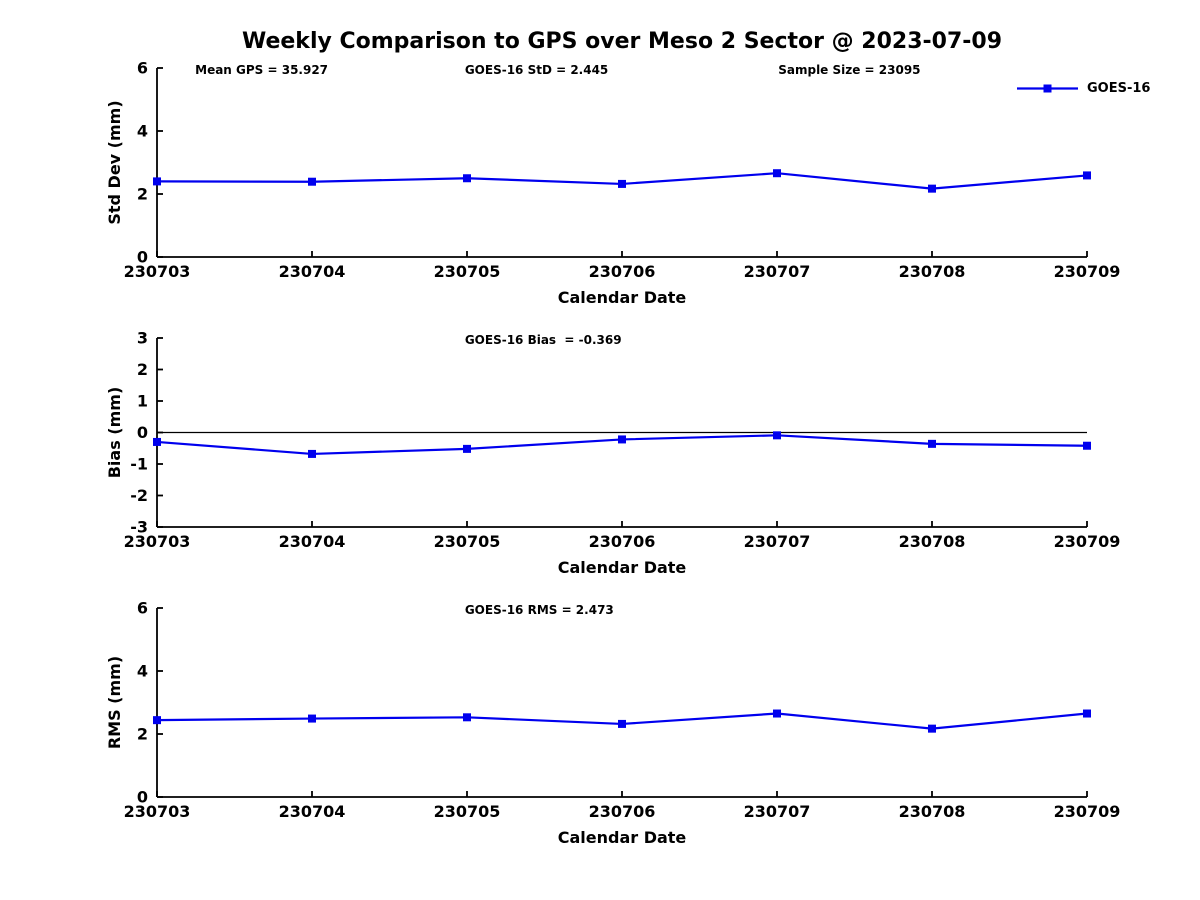 The height and width of the screenshot is (900, 1200). What do you see at coordinates (114, 162) in the screenshot?
I see `y-axis-label: Std Dev (mm)` at bounding box center [114, 162].